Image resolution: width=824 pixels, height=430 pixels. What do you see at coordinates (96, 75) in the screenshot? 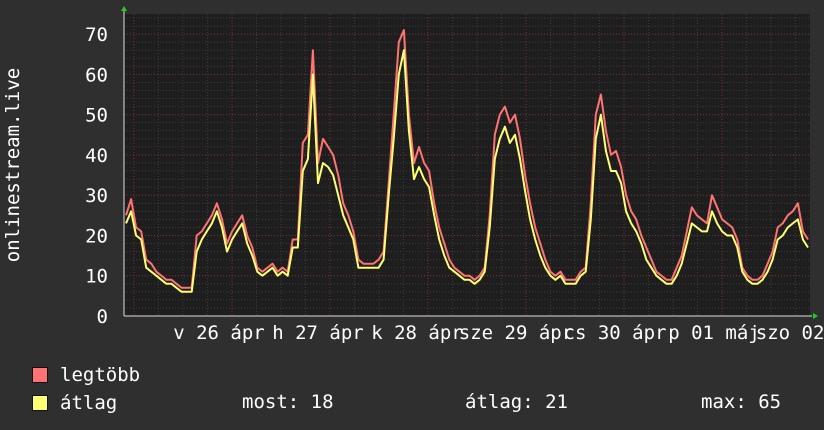
I see `y-tick-label: 60` at bounding box center [96, 75].